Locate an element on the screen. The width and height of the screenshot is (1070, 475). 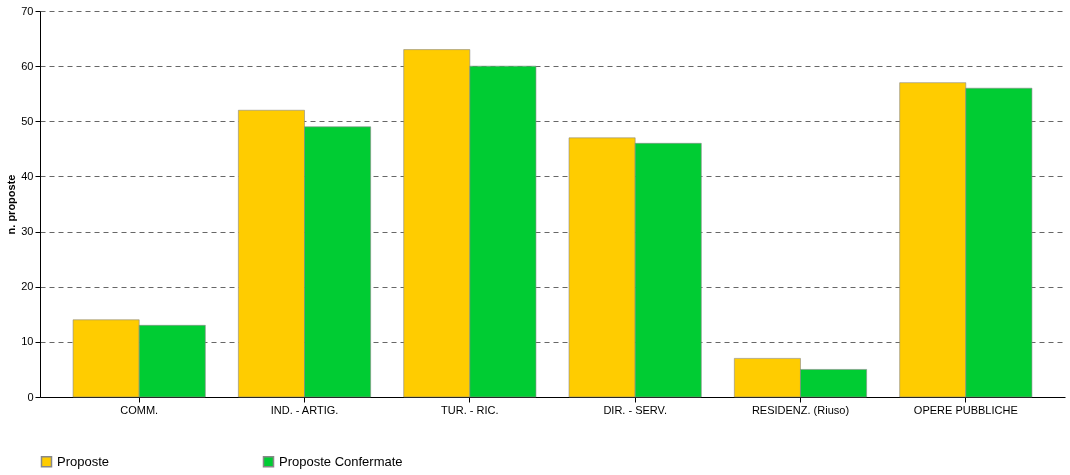
x-tick-label: DIR. - SERV. is located at coordinates (635, 409).